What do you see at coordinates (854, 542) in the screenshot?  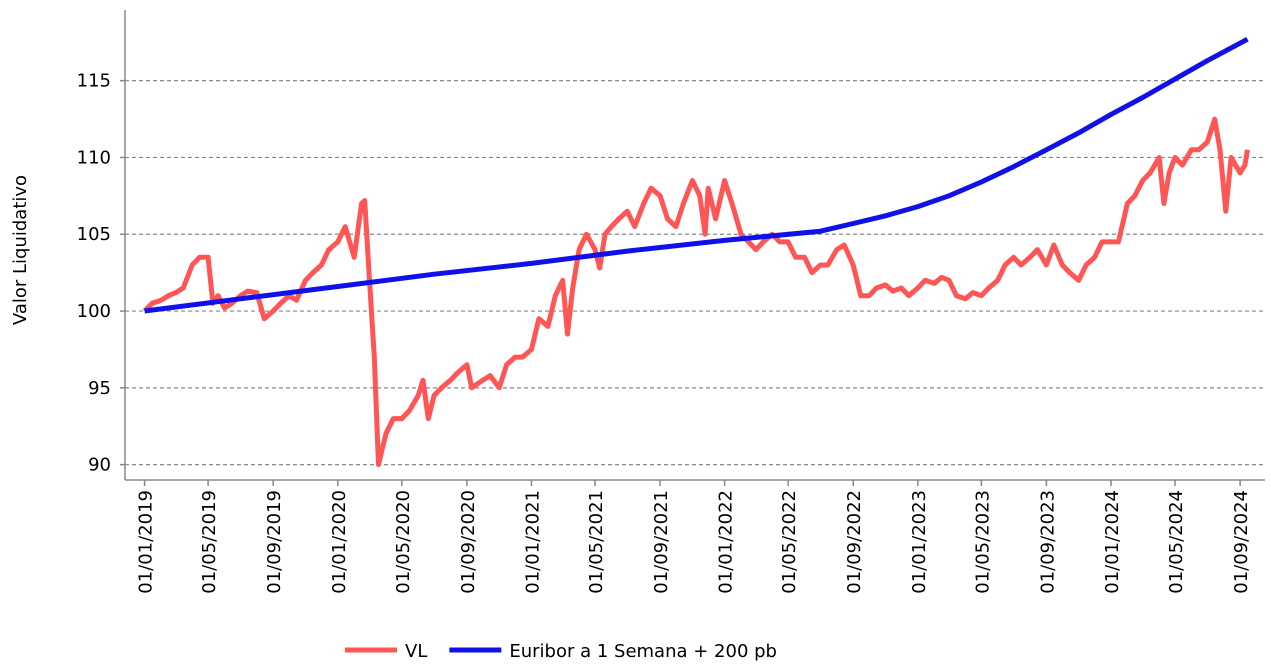 I see `x-tick-label: 01/09/2022` at bounding box center [854, 542].